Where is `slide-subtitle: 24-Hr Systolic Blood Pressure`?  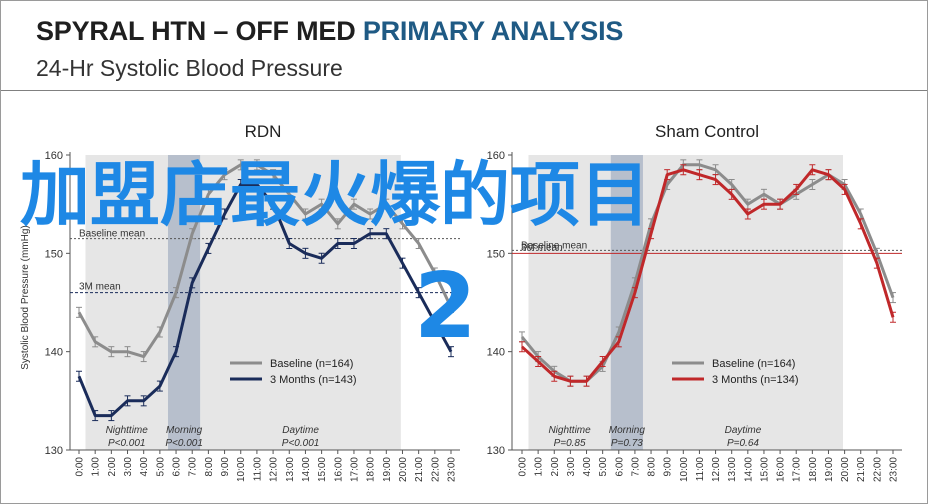 slide-subtitle: 24-Hr Systolic Blood Pressure is located at coordinates (189, 68).